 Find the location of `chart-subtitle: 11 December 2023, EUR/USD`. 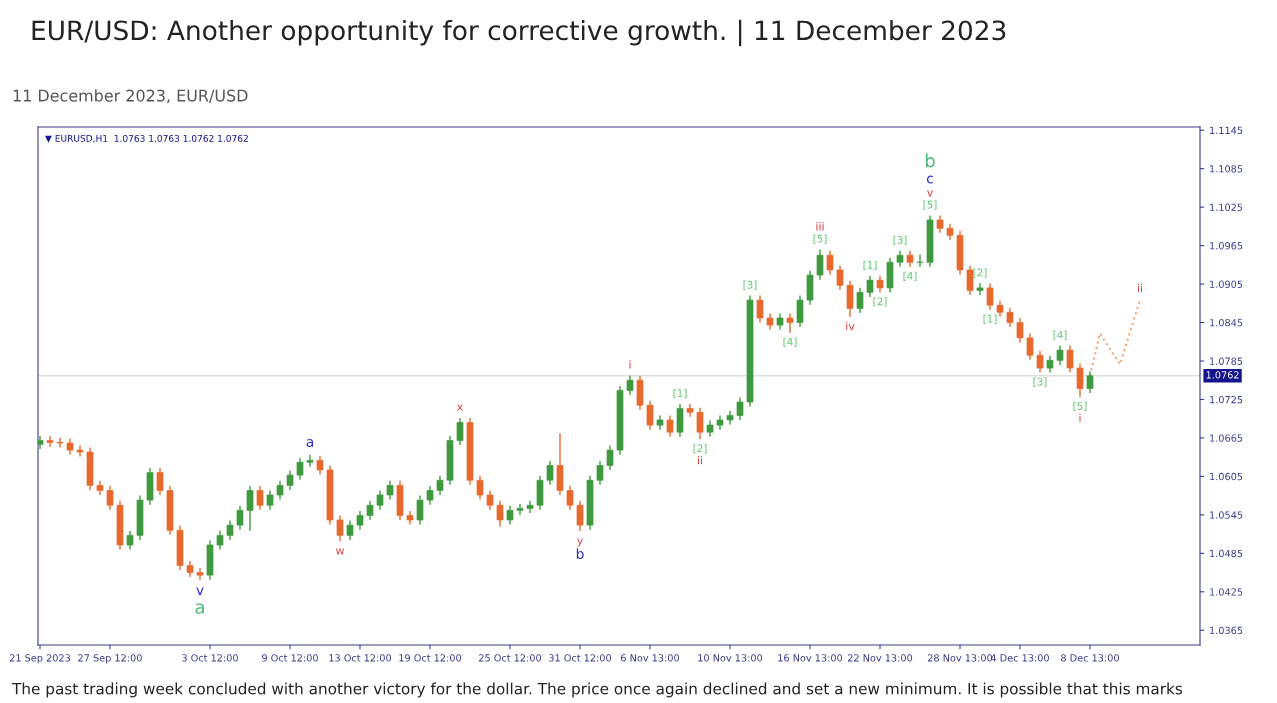

chart-subtitle: 11 December 2023, EUR/USD is located at coordinates (130, 96).